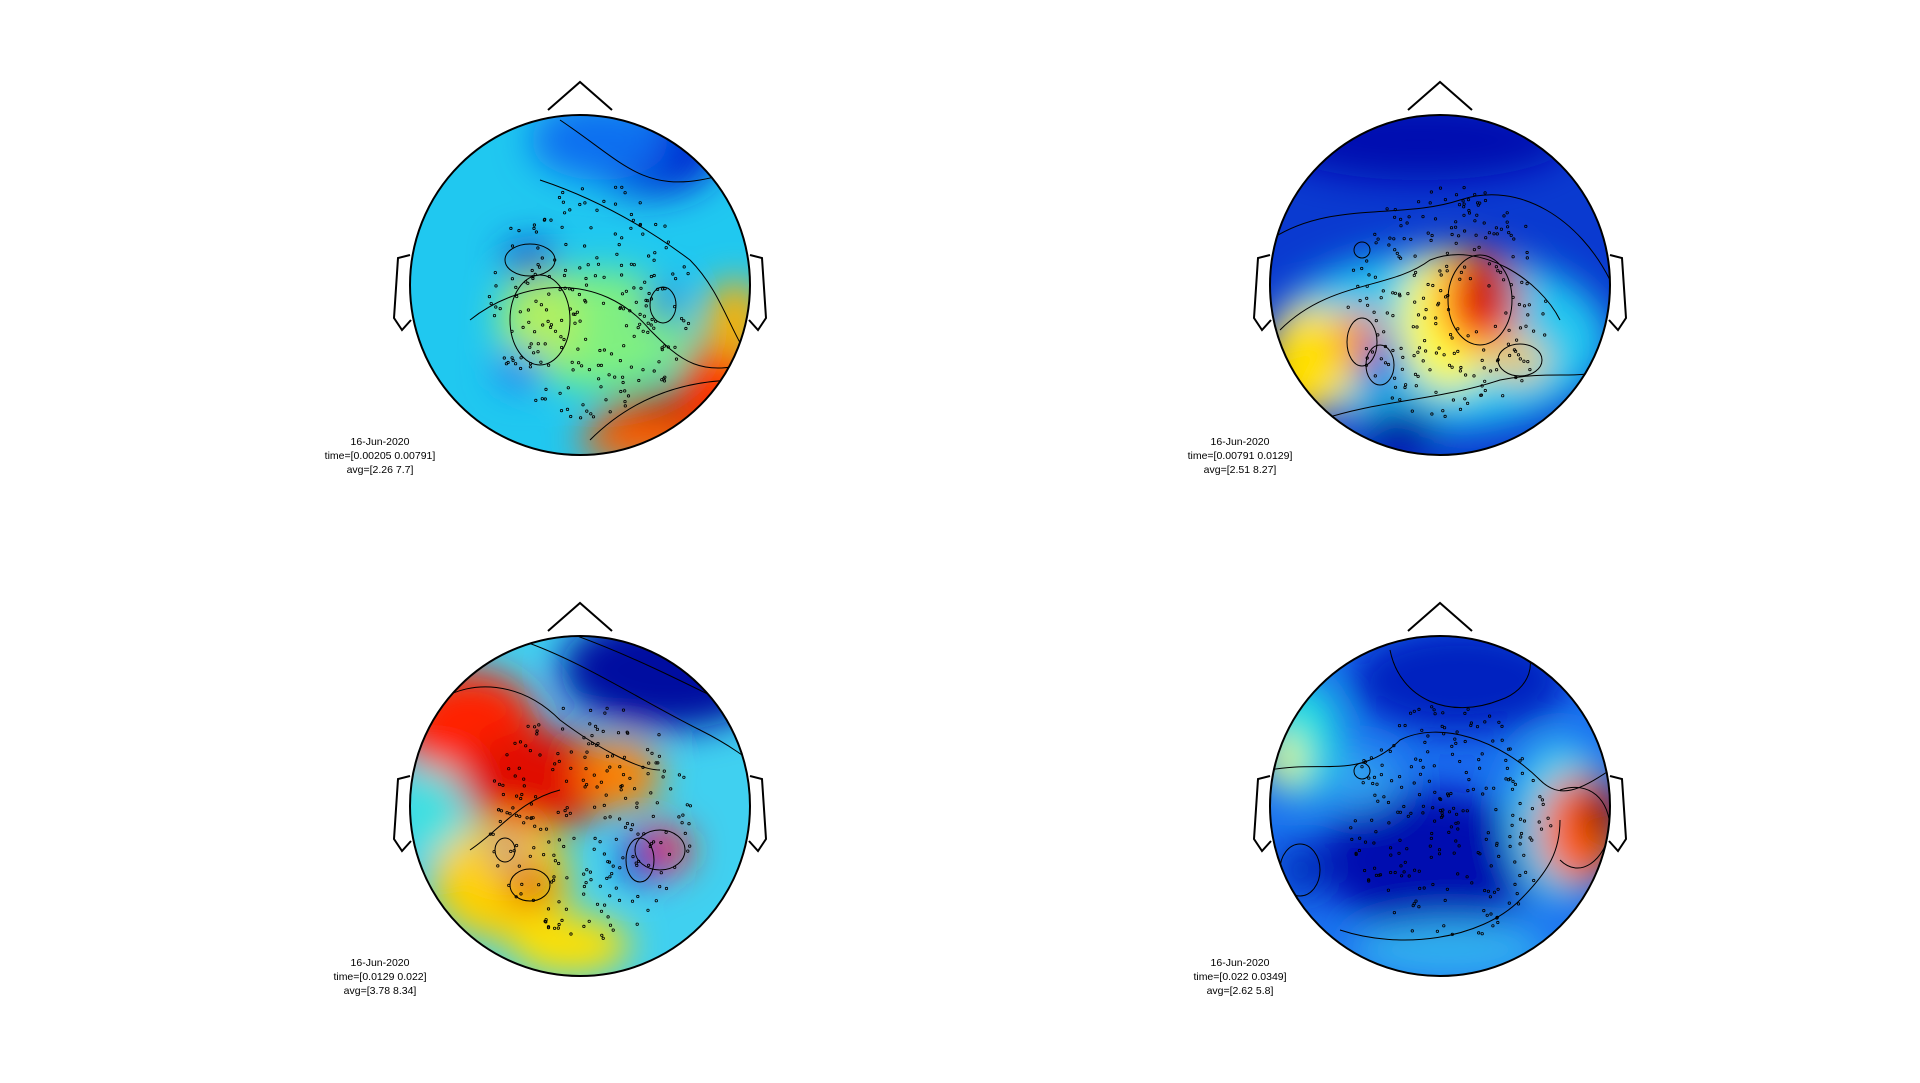 The width and height of the screenshot is (1920, 1083). What do you see at coordinates (379, 977) in the screenshot?
I see `topoplot-3-time: time=[0.0129 0.022]` at bounding box center [379, 977].